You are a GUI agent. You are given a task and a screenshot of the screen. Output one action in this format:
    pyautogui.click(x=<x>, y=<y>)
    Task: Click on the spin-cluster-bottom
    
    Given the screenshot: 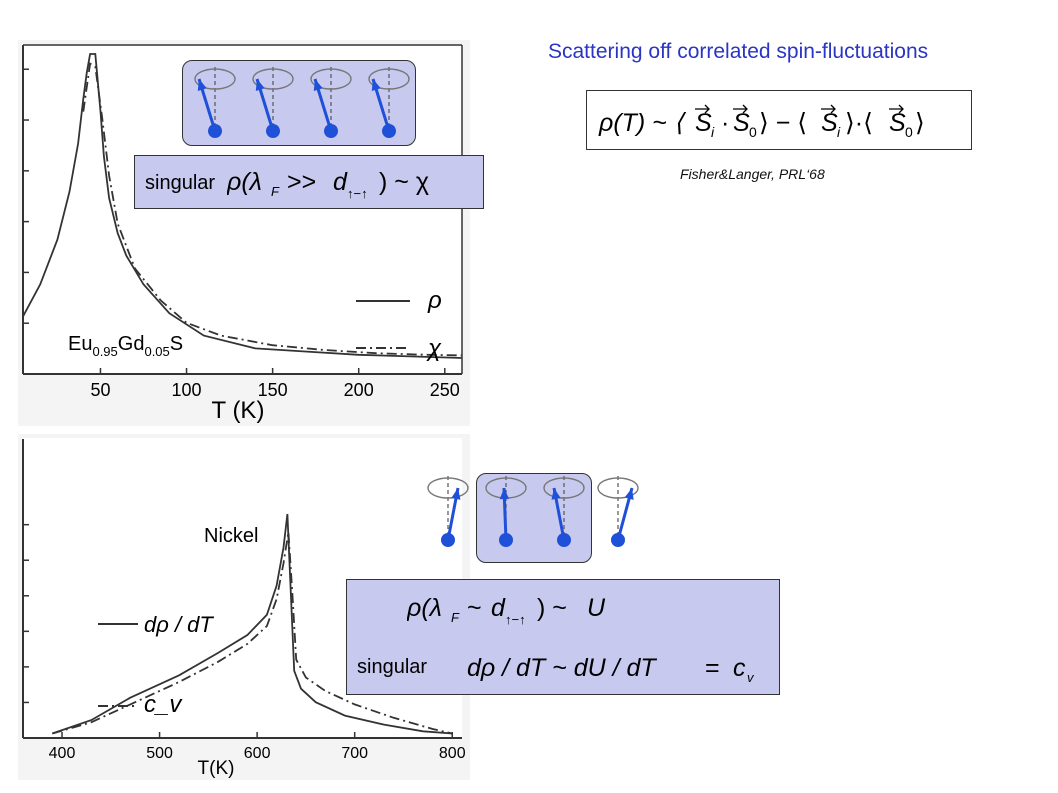 What is the action you would take?
    pyautogui.click(x=533, y=511)
    